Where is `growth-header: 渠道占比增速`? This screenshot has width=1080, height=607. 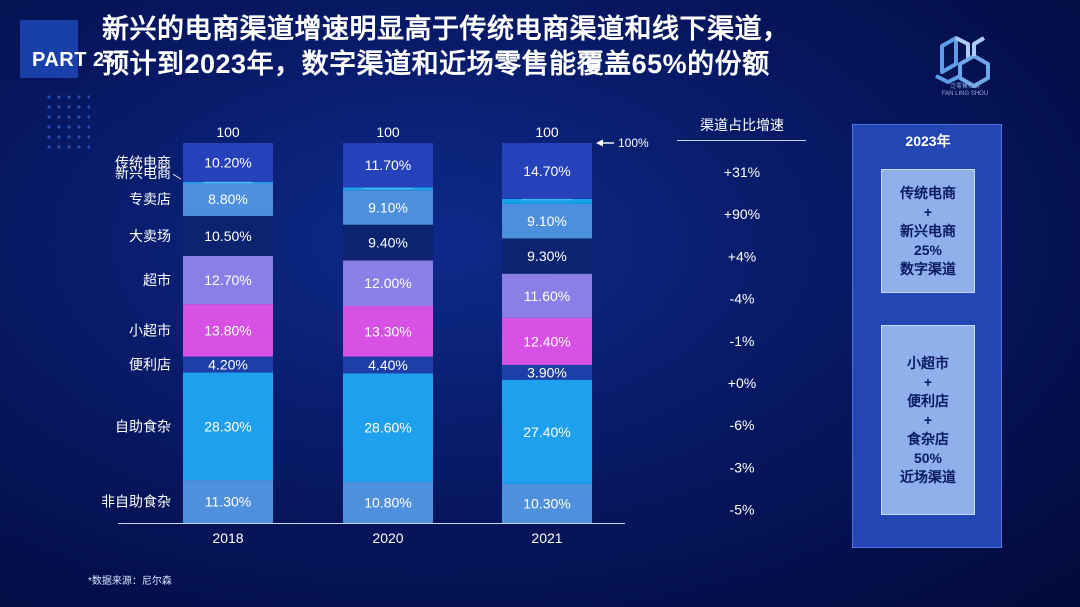
growth-header: 渠道占比增速 is located at coordinates (742, 125).